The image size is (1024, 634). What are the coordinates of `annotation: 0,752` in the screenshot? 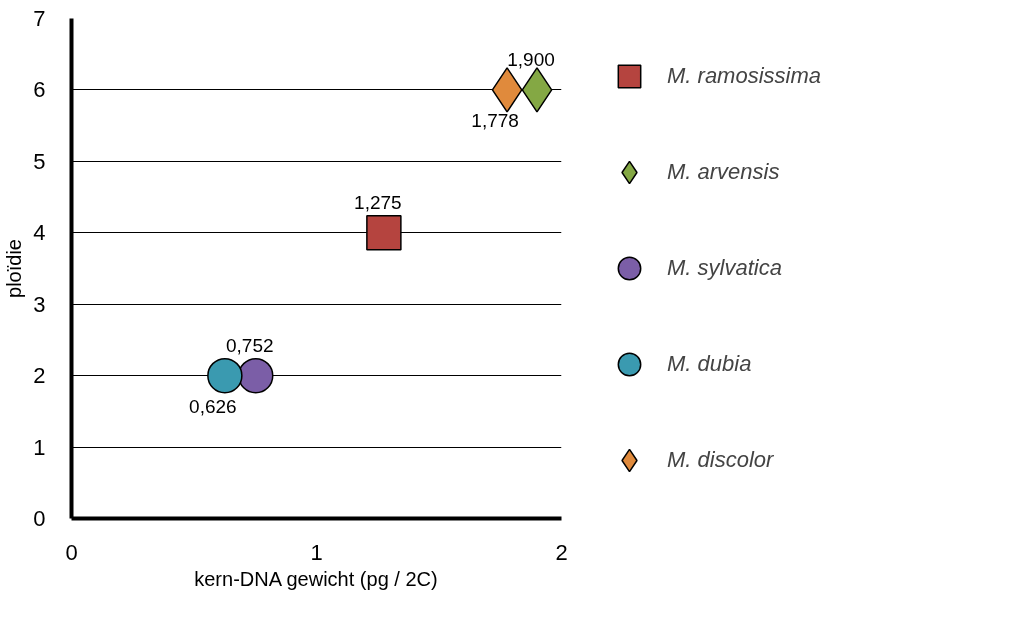 It's located at (249, 345).